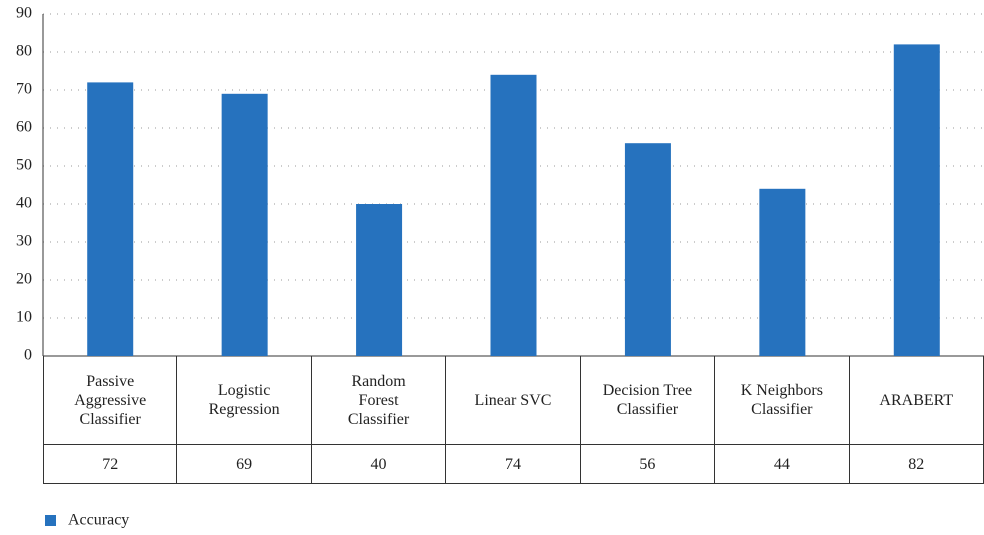  I want to click on y-tick-label: 70, so click(24, 89).